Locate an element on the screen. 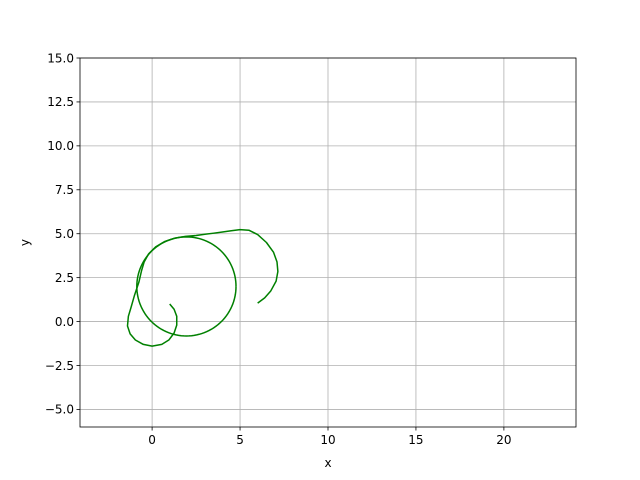 The width and height of the screenshot is (640, 480). y-axis-ticks: −5.0 −2.5 0.0 2.5 5.0 7.5 10.0 12.5 15.0 is located at coordinates (62, 234).